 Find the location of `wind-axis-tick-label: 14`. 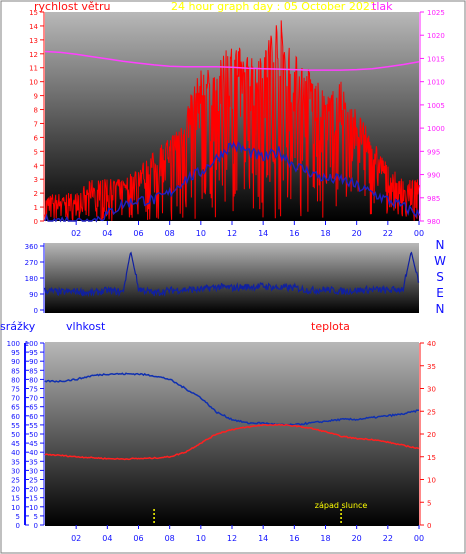

wind-axis-tick-label: 14 is located at coordinates (33, 27).